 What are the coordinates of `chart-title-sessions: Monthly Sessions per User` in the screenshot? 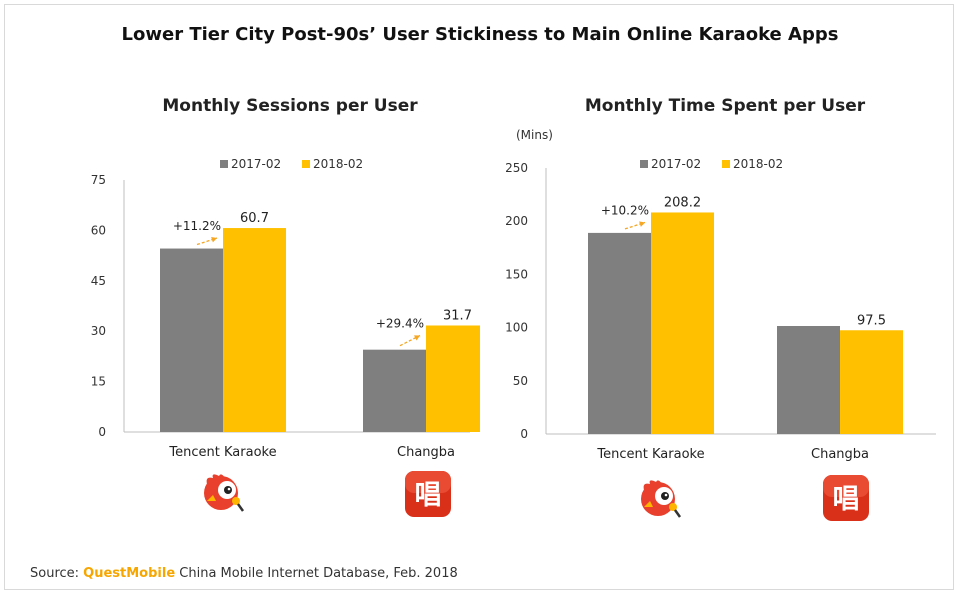 It's located at (290, 106).